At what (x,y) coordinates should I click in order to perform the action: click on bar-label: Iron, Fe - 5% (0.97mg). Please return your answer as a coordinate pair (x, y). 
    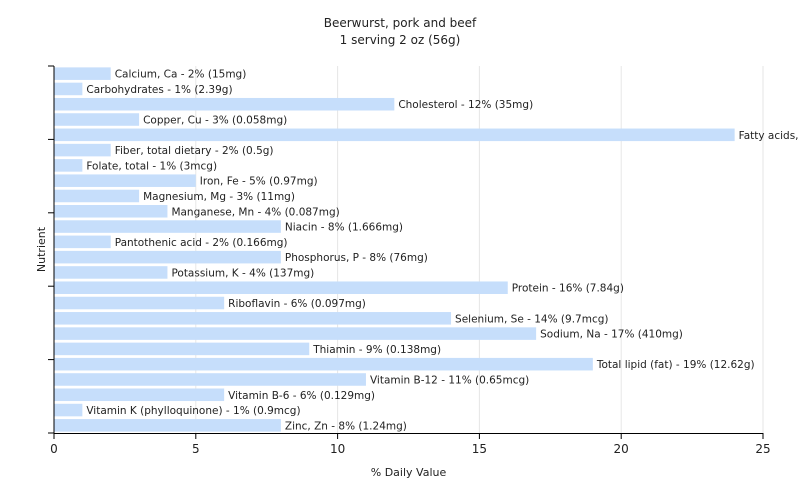
    Looking at the image, I should click on (259, 182).